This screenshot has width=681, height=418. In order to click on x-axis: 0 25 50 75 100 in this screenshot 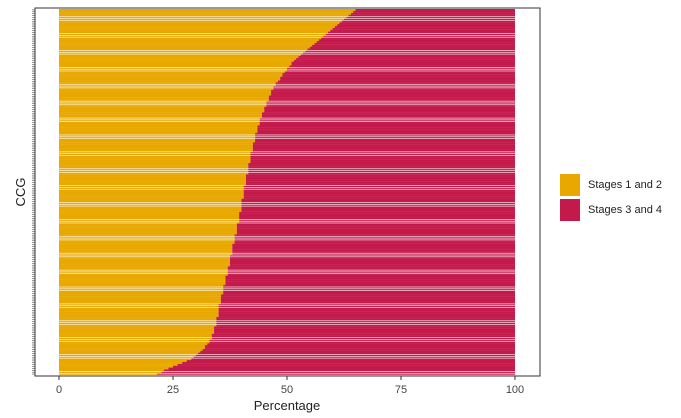, I will do `click(290, 386)`.